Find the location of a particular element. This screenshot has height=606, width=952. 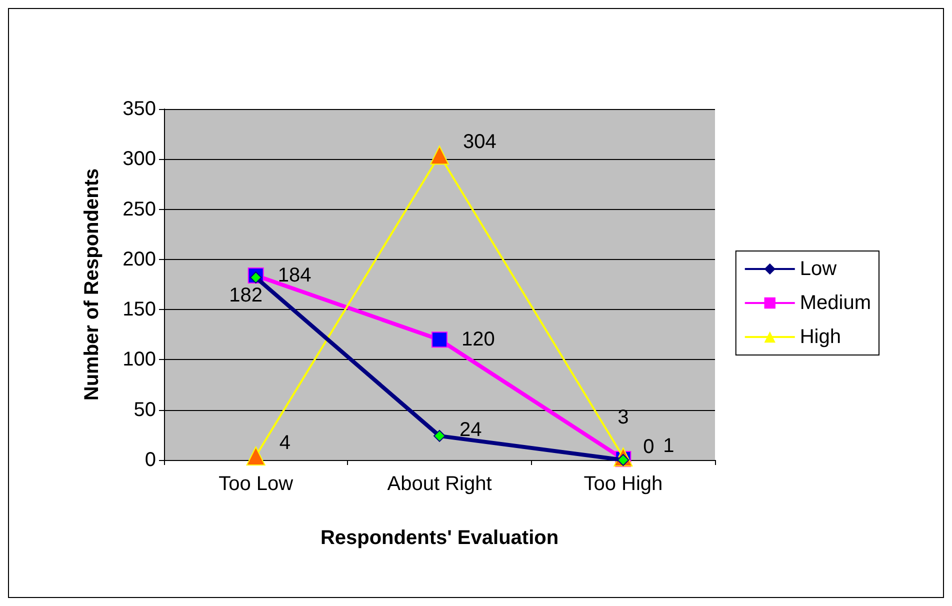

legend-label: High is located at coordinates (821, 337).